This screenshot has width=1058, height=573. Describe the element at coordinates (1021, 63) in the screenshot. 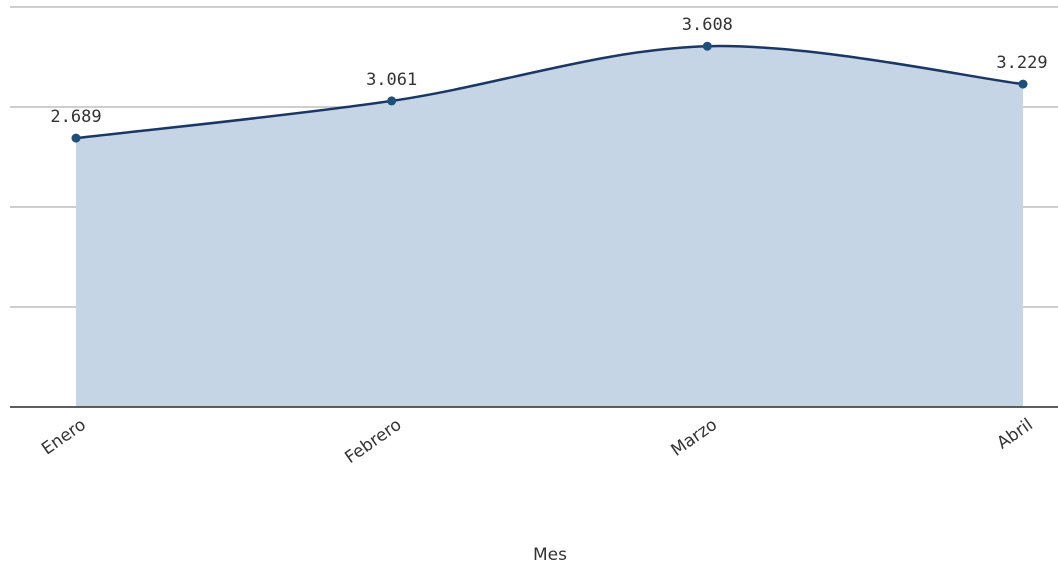

I see `data-label: 3.229` at that location.